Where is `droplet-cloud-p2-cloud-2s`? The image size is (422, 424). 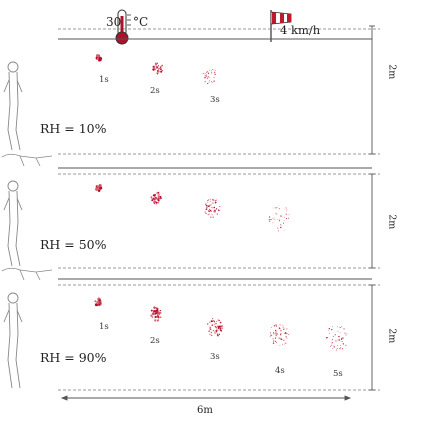
droplet-cloud-p2-cloud-2s is located at coordinates (156, 198).